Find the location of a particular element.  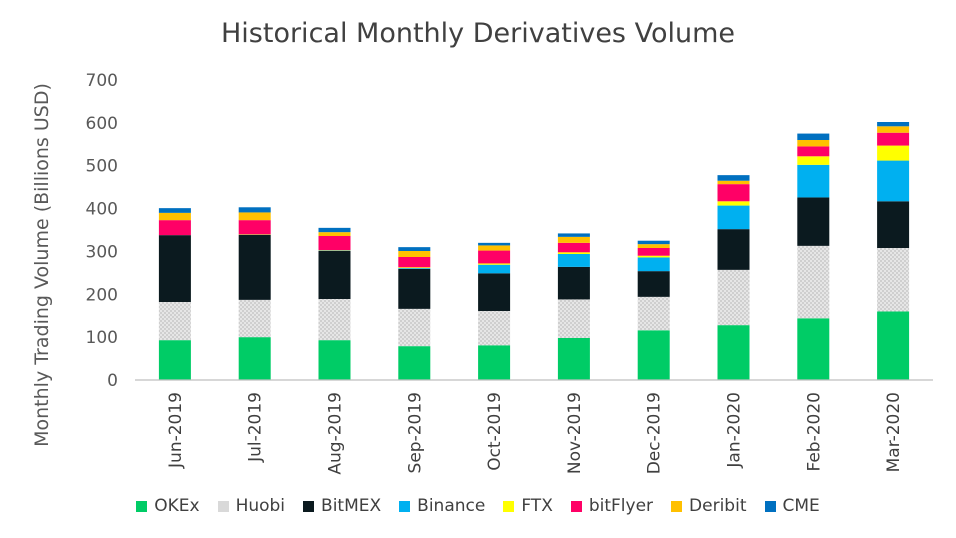

legend-label: Binance is located at coordinates (451, 506).